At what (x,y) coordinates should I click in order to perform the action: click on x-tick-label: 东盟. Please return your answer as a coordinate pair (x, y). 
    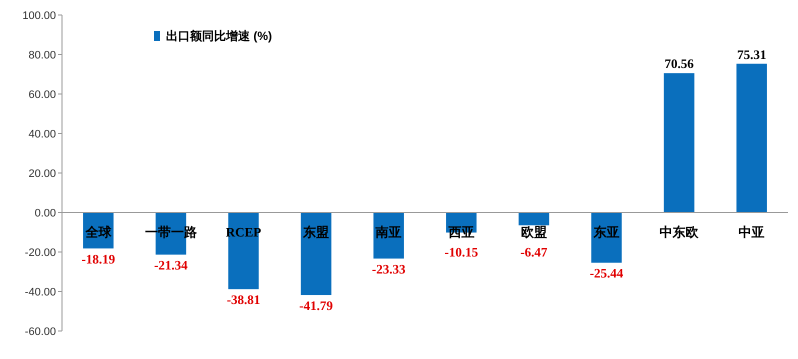
    Looking at the image, I should click on (316, 232).